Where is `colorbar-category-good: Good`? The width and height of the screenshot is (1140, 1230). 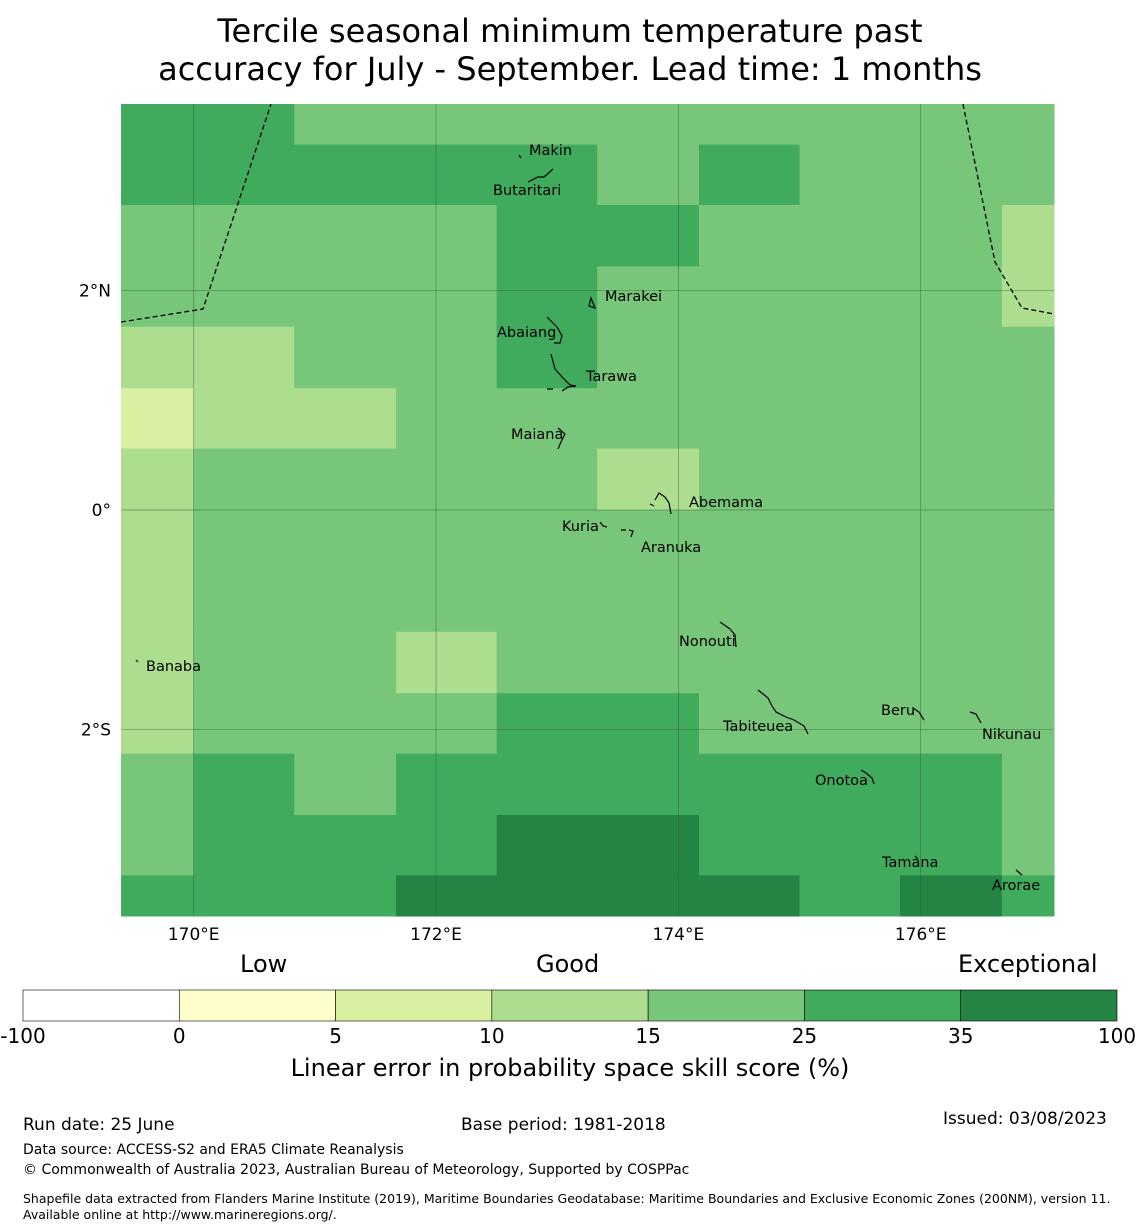
colorbar-category-good: Good is located at coordinates (568, 964).